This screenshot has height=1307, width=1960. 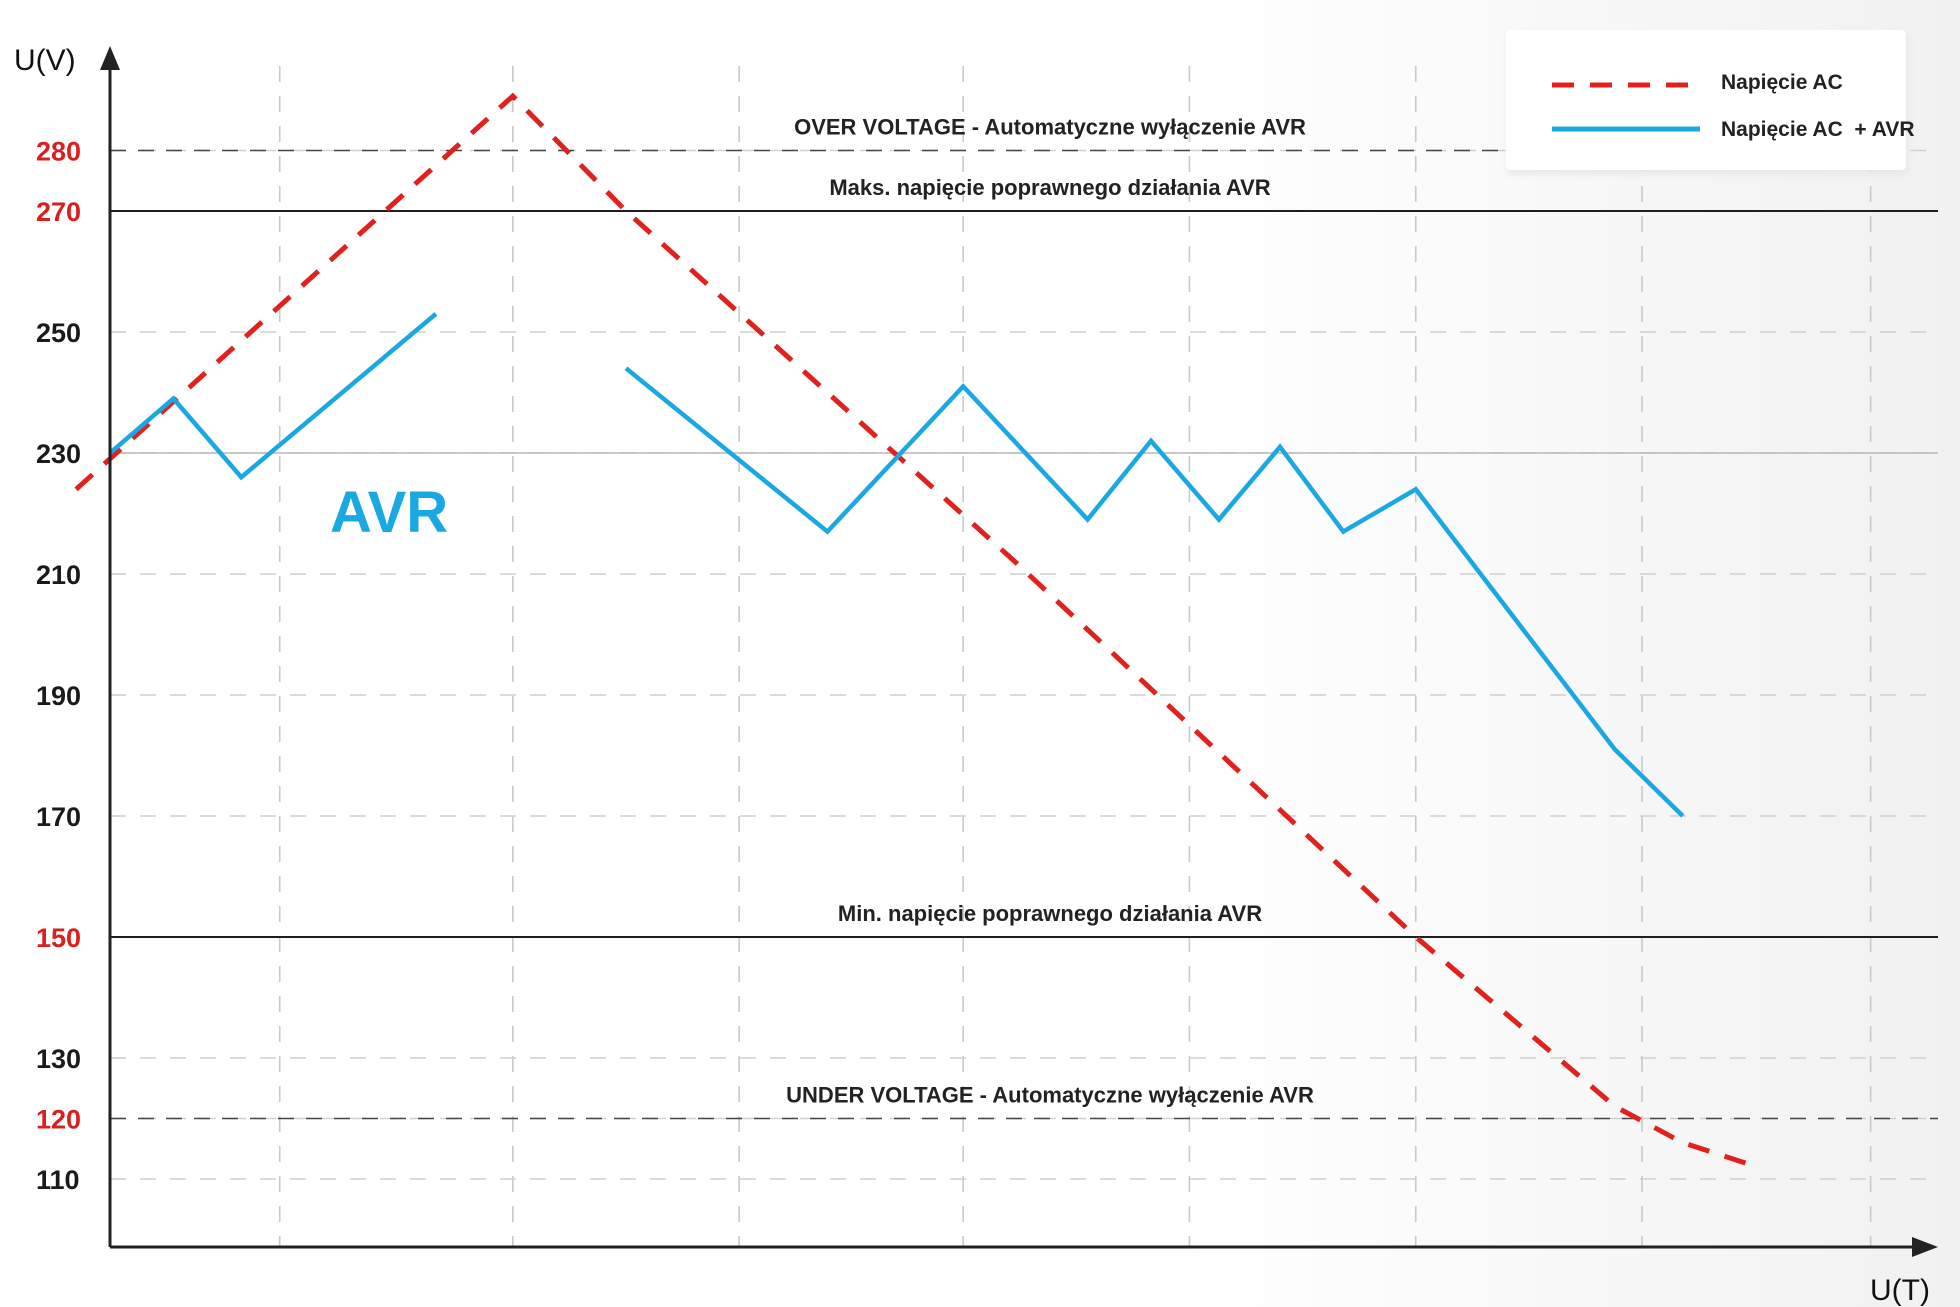 What do you see at coordinates (1049, 187) in the screenshot?
I see `reference-label-270: Maks. napięcie poprawnego działania AVR` at bounding box center [1049, 187].